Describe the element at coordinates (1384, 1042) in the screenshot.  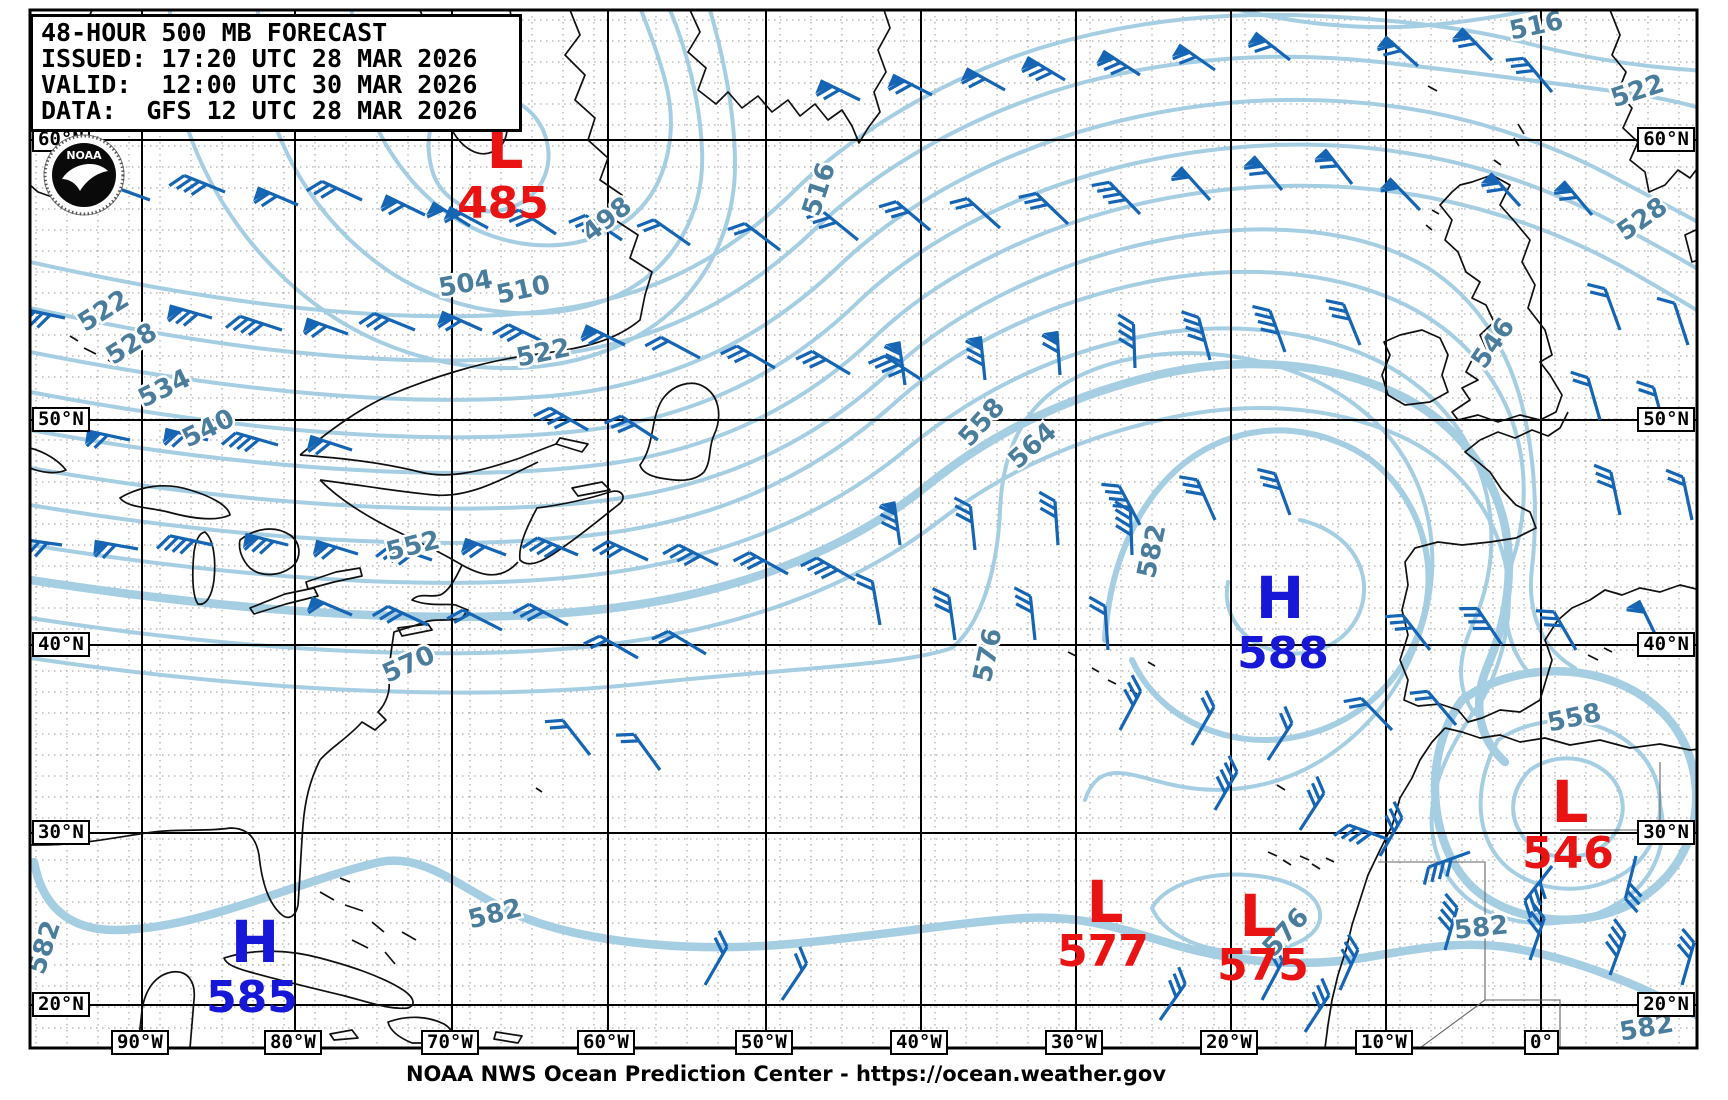
I see `lon-label: 10°W` at that location.